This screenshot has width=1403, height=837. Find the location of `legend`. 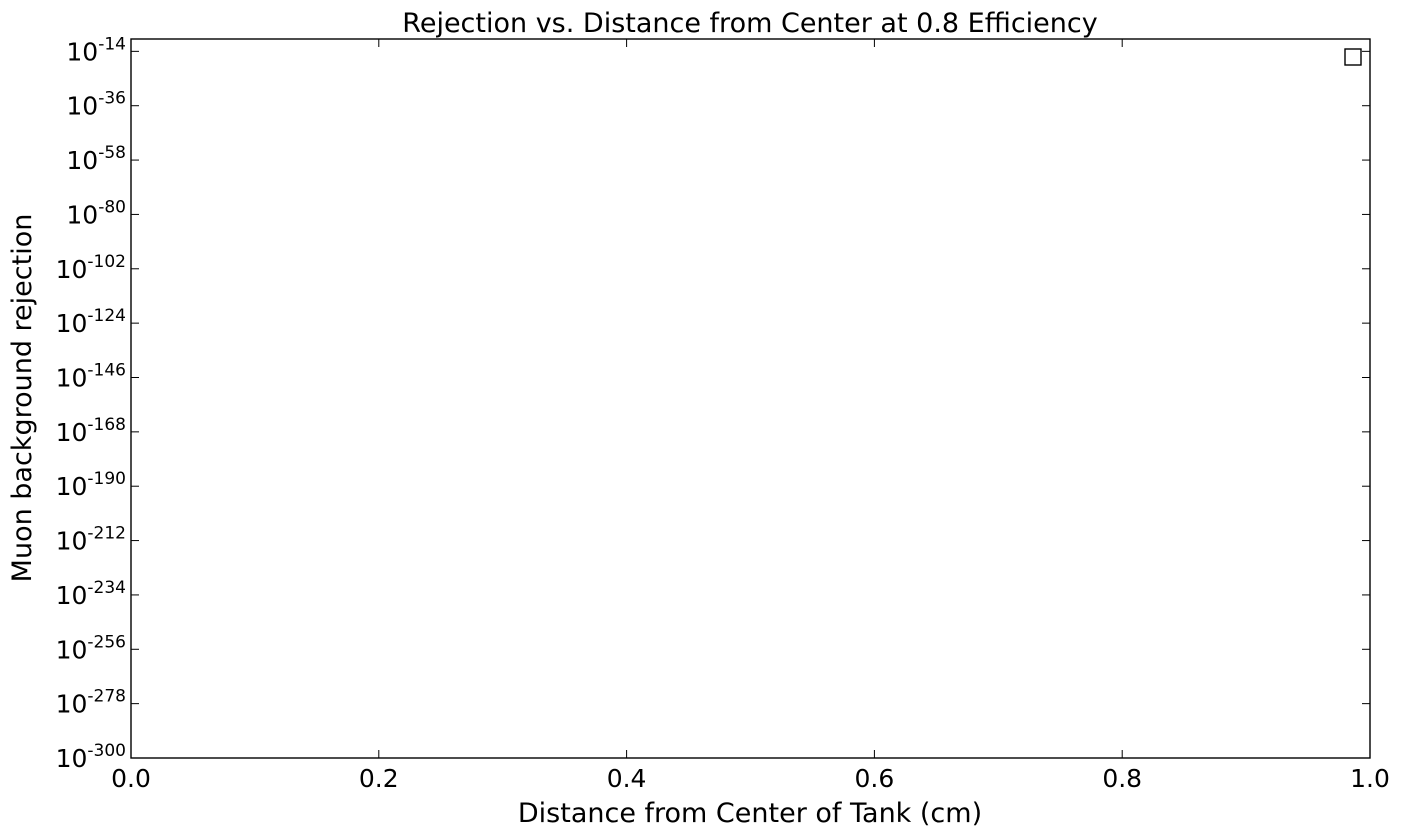

legend is located at coordinates (1353, 57).